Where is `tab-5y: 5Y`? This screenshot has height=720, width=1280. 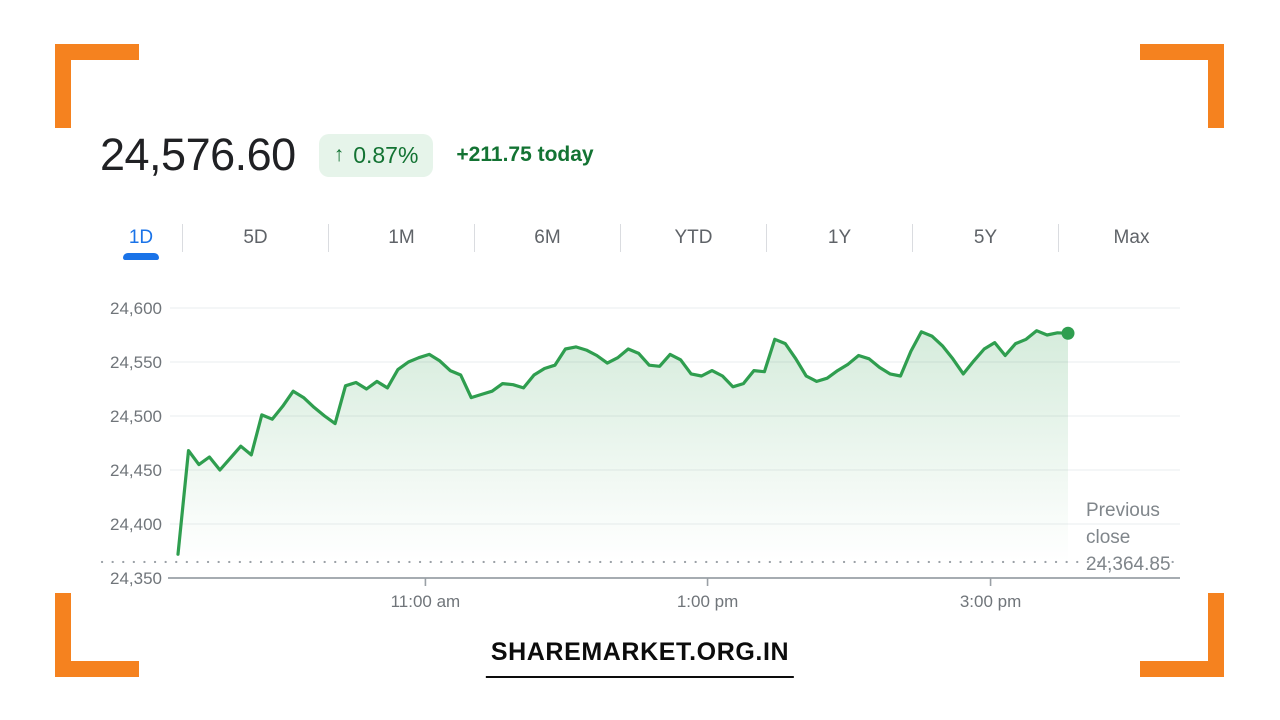
tab-5y: 5Y is located at coordinates (985, 240).